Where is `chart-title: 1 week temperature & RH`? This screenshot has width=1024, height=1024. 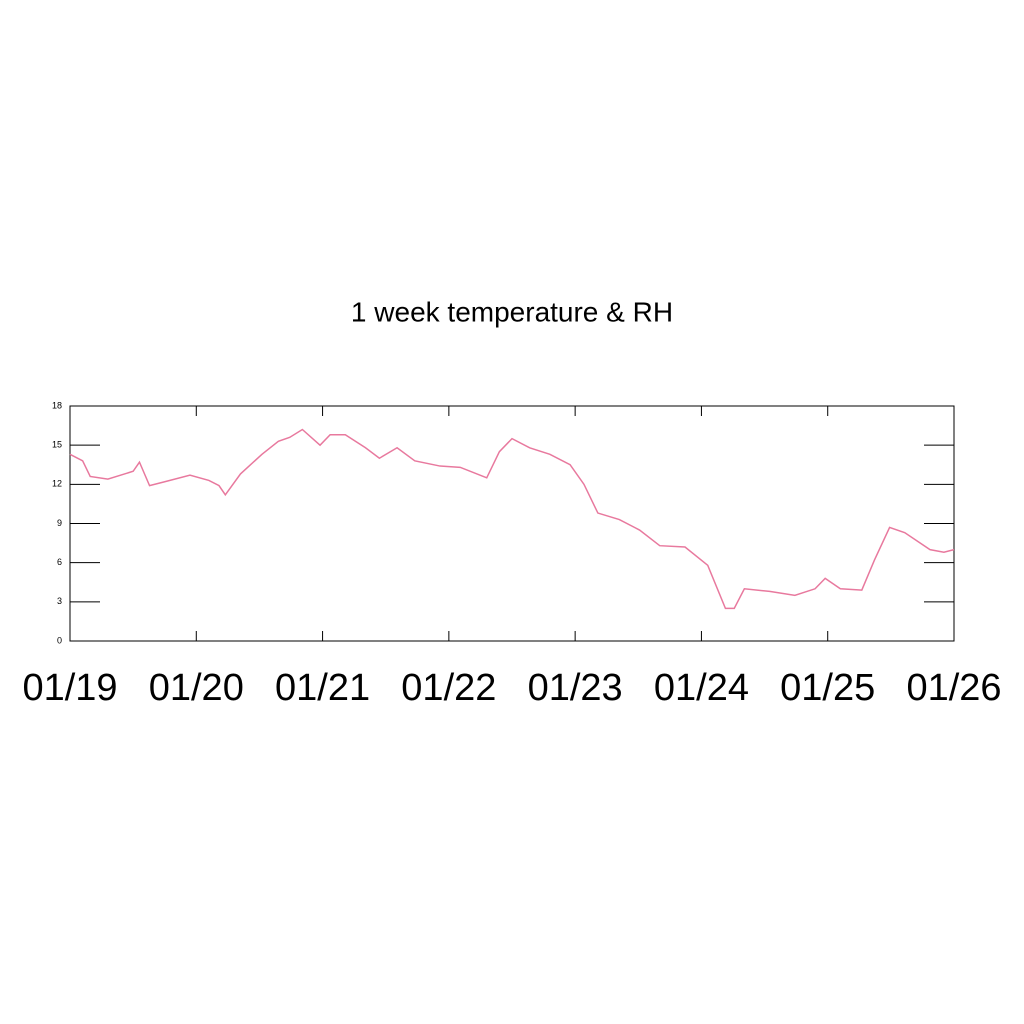
chart-title: 1 week temperature & RH is located at coordinates (512, 311).